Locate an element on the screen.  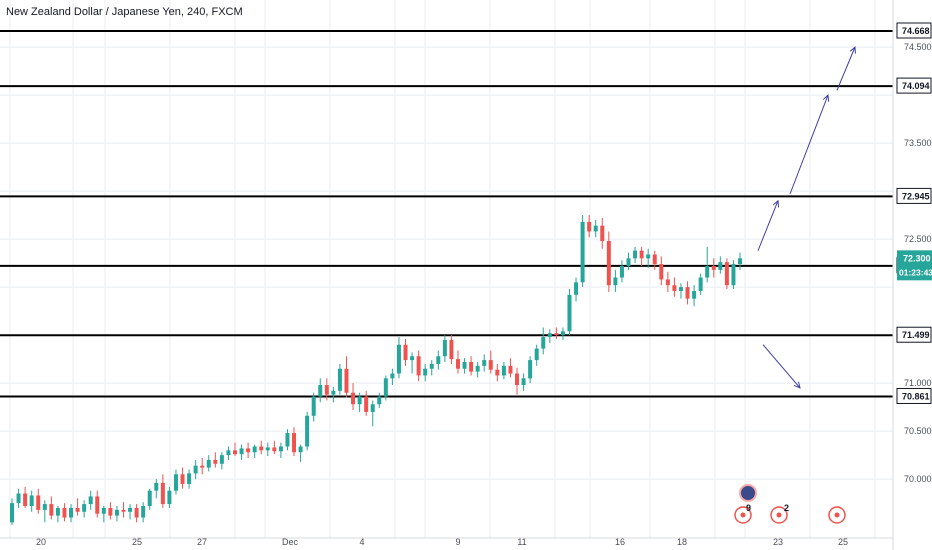
x-tick-label: 11 is located at coordinates (521, 542).